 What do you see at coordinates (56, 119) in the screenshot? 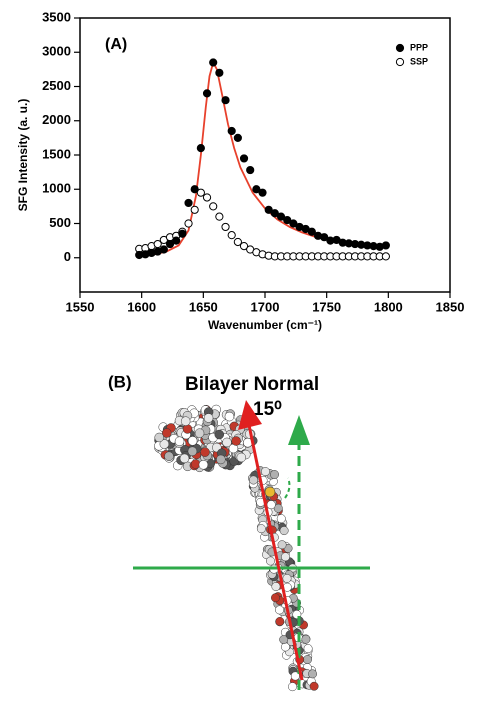
I see `y-tick-label: 2000` at bounding box center [56, 119].